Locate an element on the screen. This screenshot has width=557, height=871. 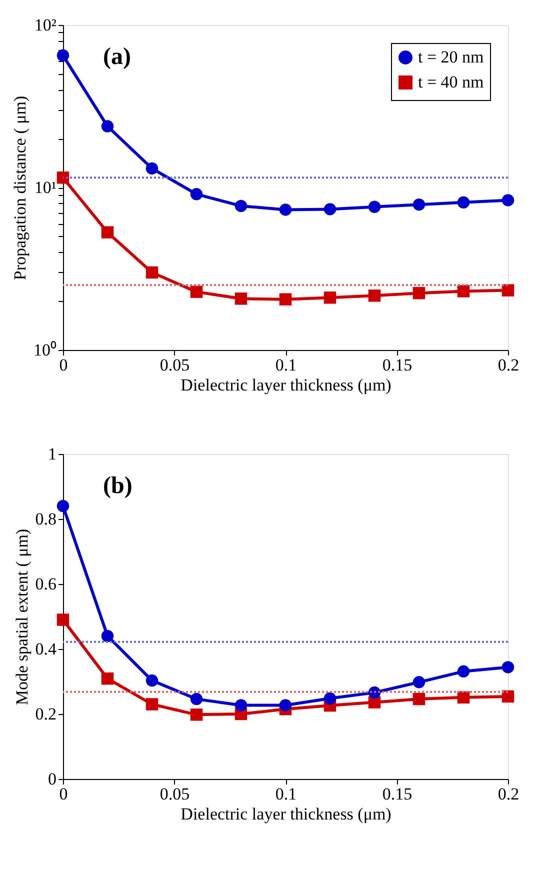
y-tick-label: 10⁰ is located at coordinates (45, 350).